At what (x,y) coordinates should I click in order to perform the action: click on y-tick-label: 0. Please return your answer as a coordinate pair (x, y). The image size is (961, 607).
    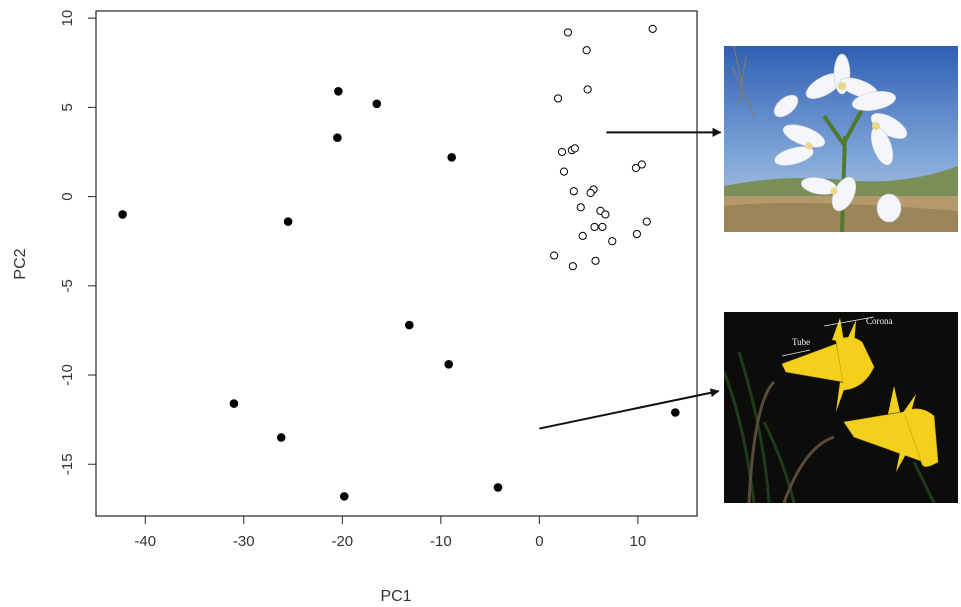
    Looking at the image, I should click on (67, 196).